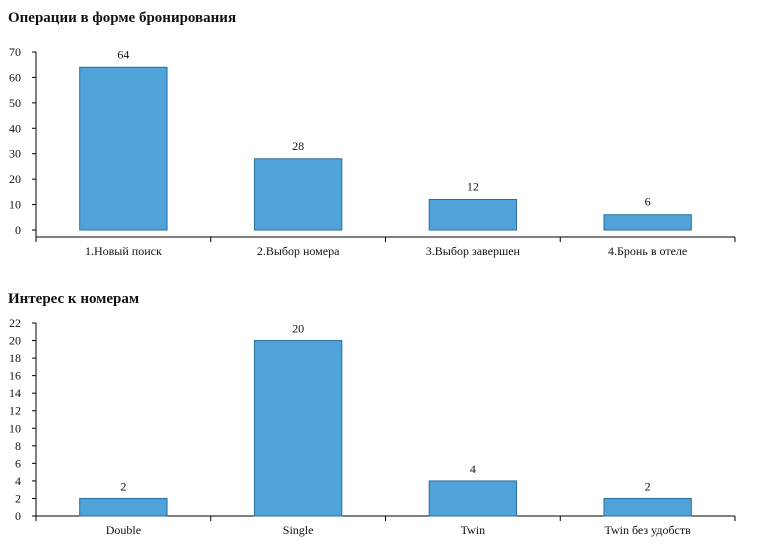 Image resolution: width=757 pixels, height=558 pixels. I want to click on category-label: 4.Бронь в отеле, so click(647, 251).